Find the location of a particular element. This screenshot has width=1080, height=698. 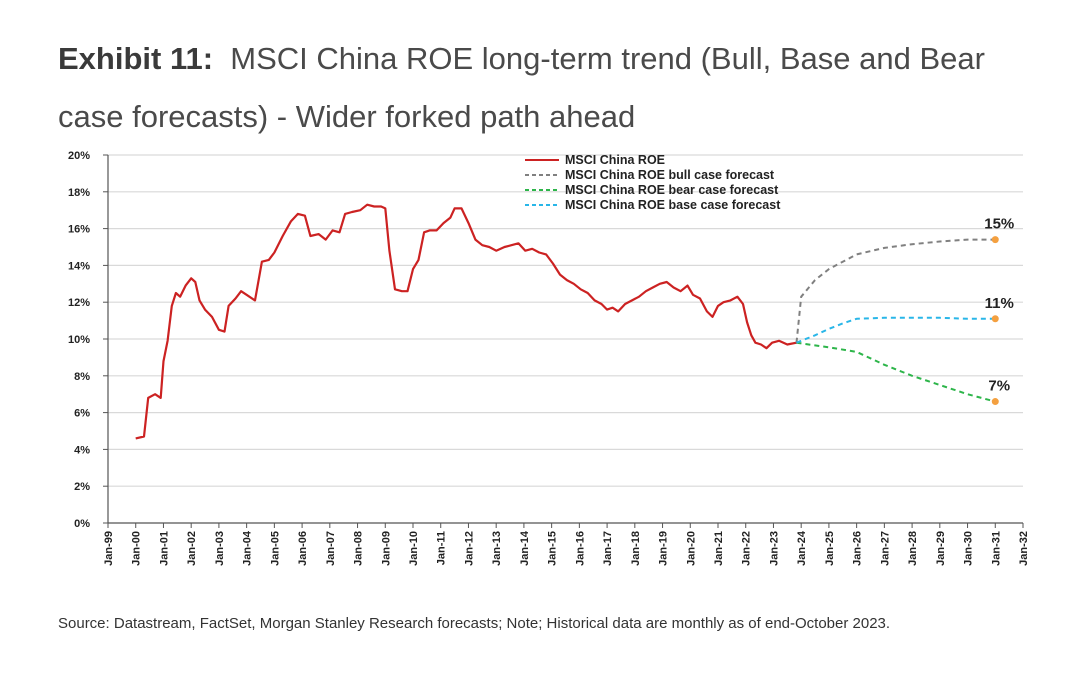

series-line-base is located at coordinates (896, 330).